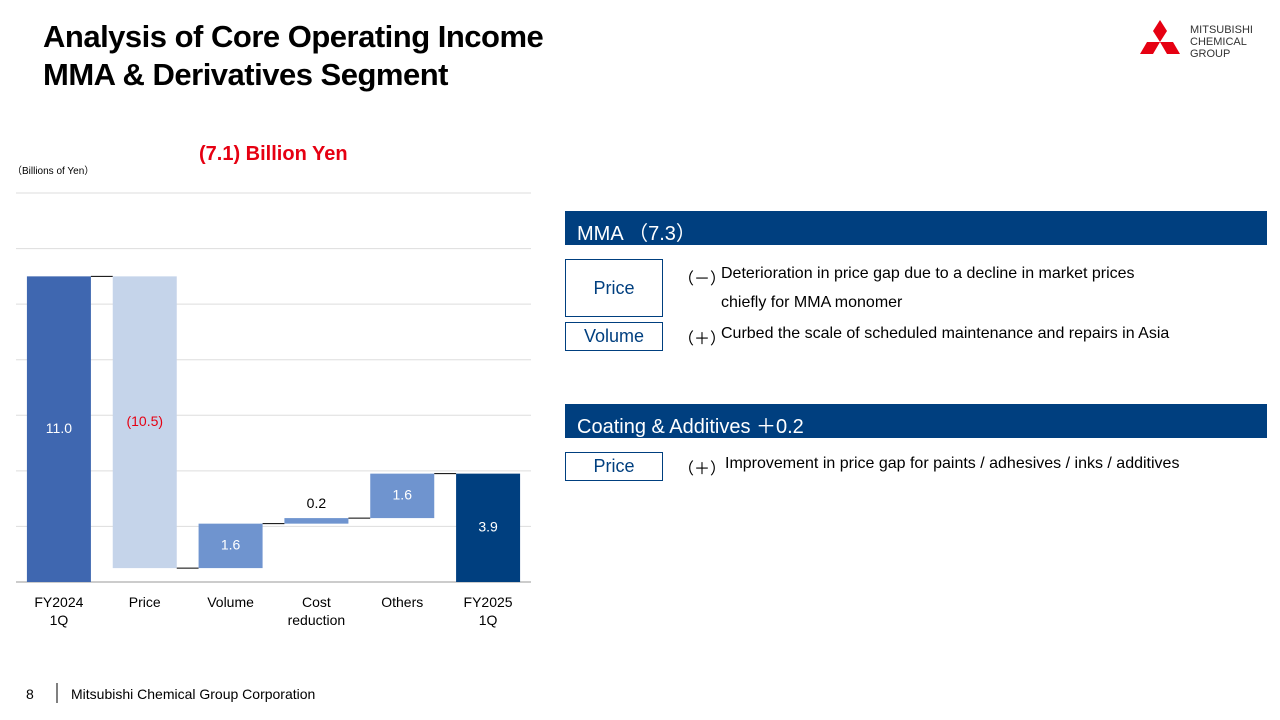 Image resolution: width=1280 pixels, height=720 pixels. I want to click on value-label: 11.0, so click(59, 428).